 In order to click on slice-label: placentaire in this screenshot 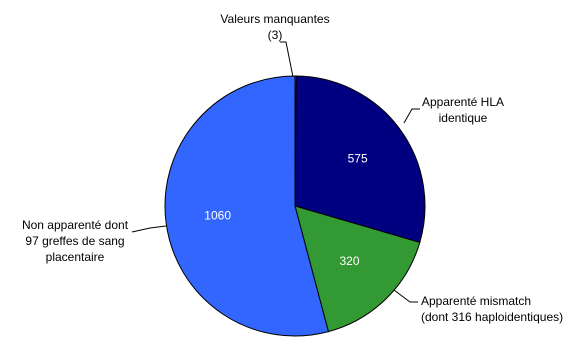, I will do `click(75, 257)`.